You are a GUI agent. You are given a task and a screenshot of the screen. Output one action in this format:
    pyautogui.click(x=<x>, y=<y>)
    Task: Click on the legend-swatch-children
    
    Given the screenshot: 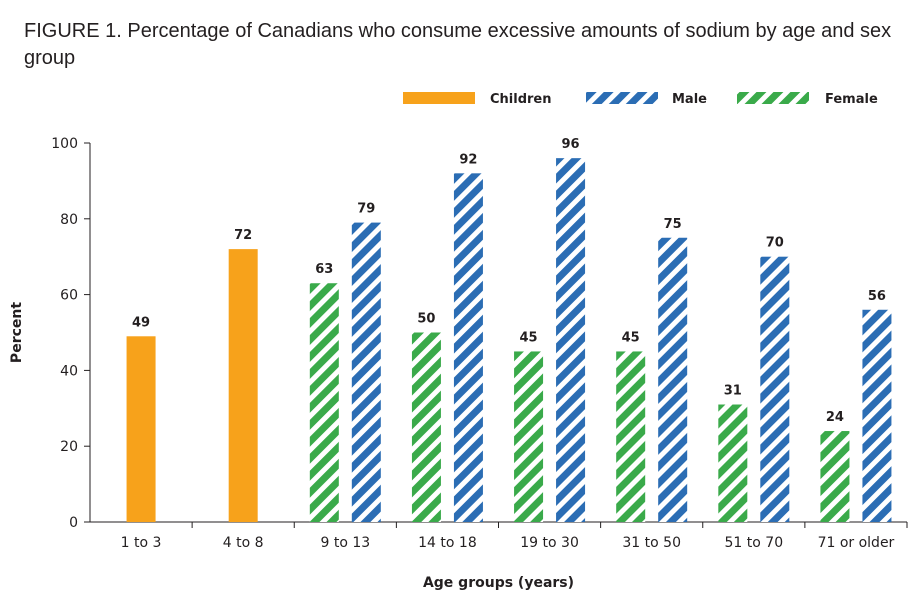 What is the action you would take?
    pyautogui.click(x=439, y=98)
    